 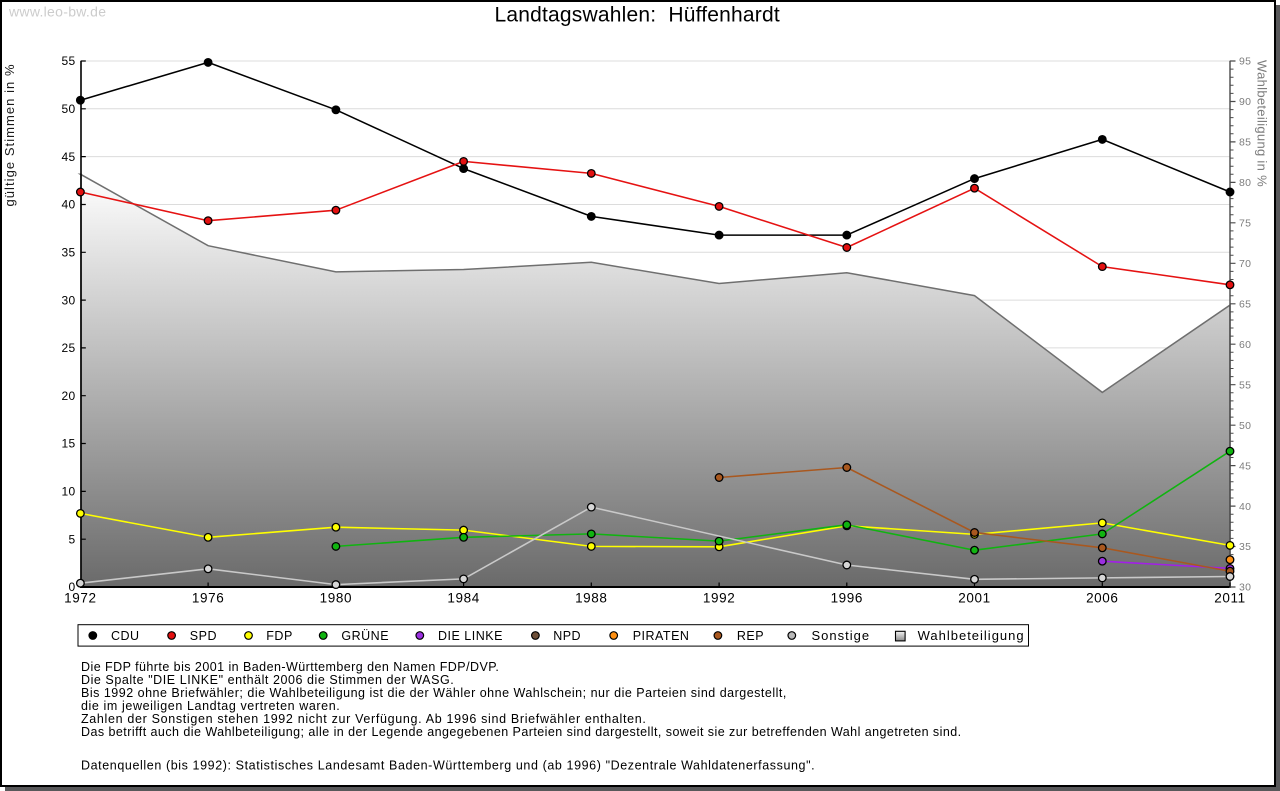 I want to click on svg-text: 1980, so click(x=336, y=598).